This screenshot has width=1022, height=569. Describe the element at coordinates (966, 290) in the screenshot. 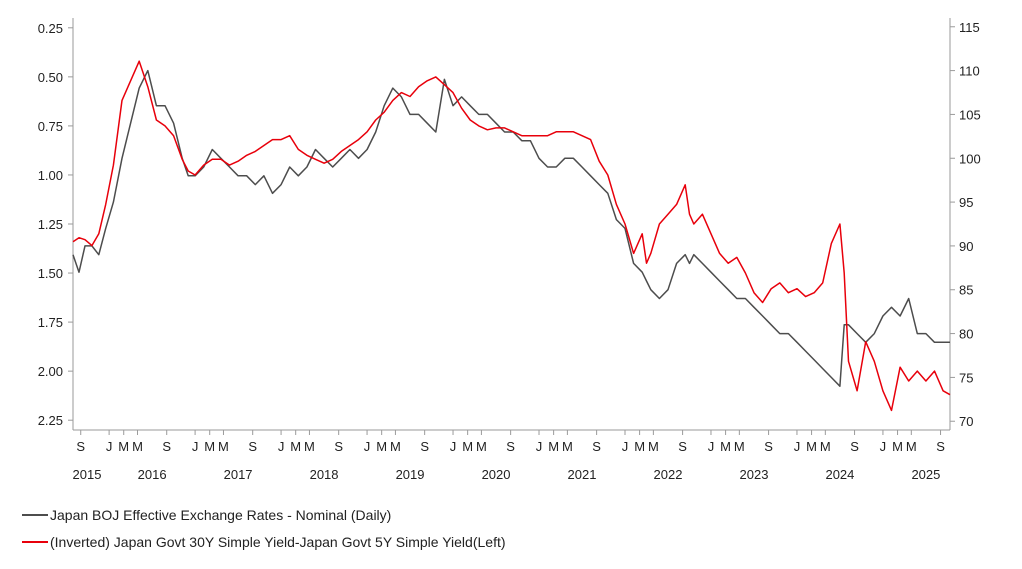

I see `right-tick-label: 85` at that location.